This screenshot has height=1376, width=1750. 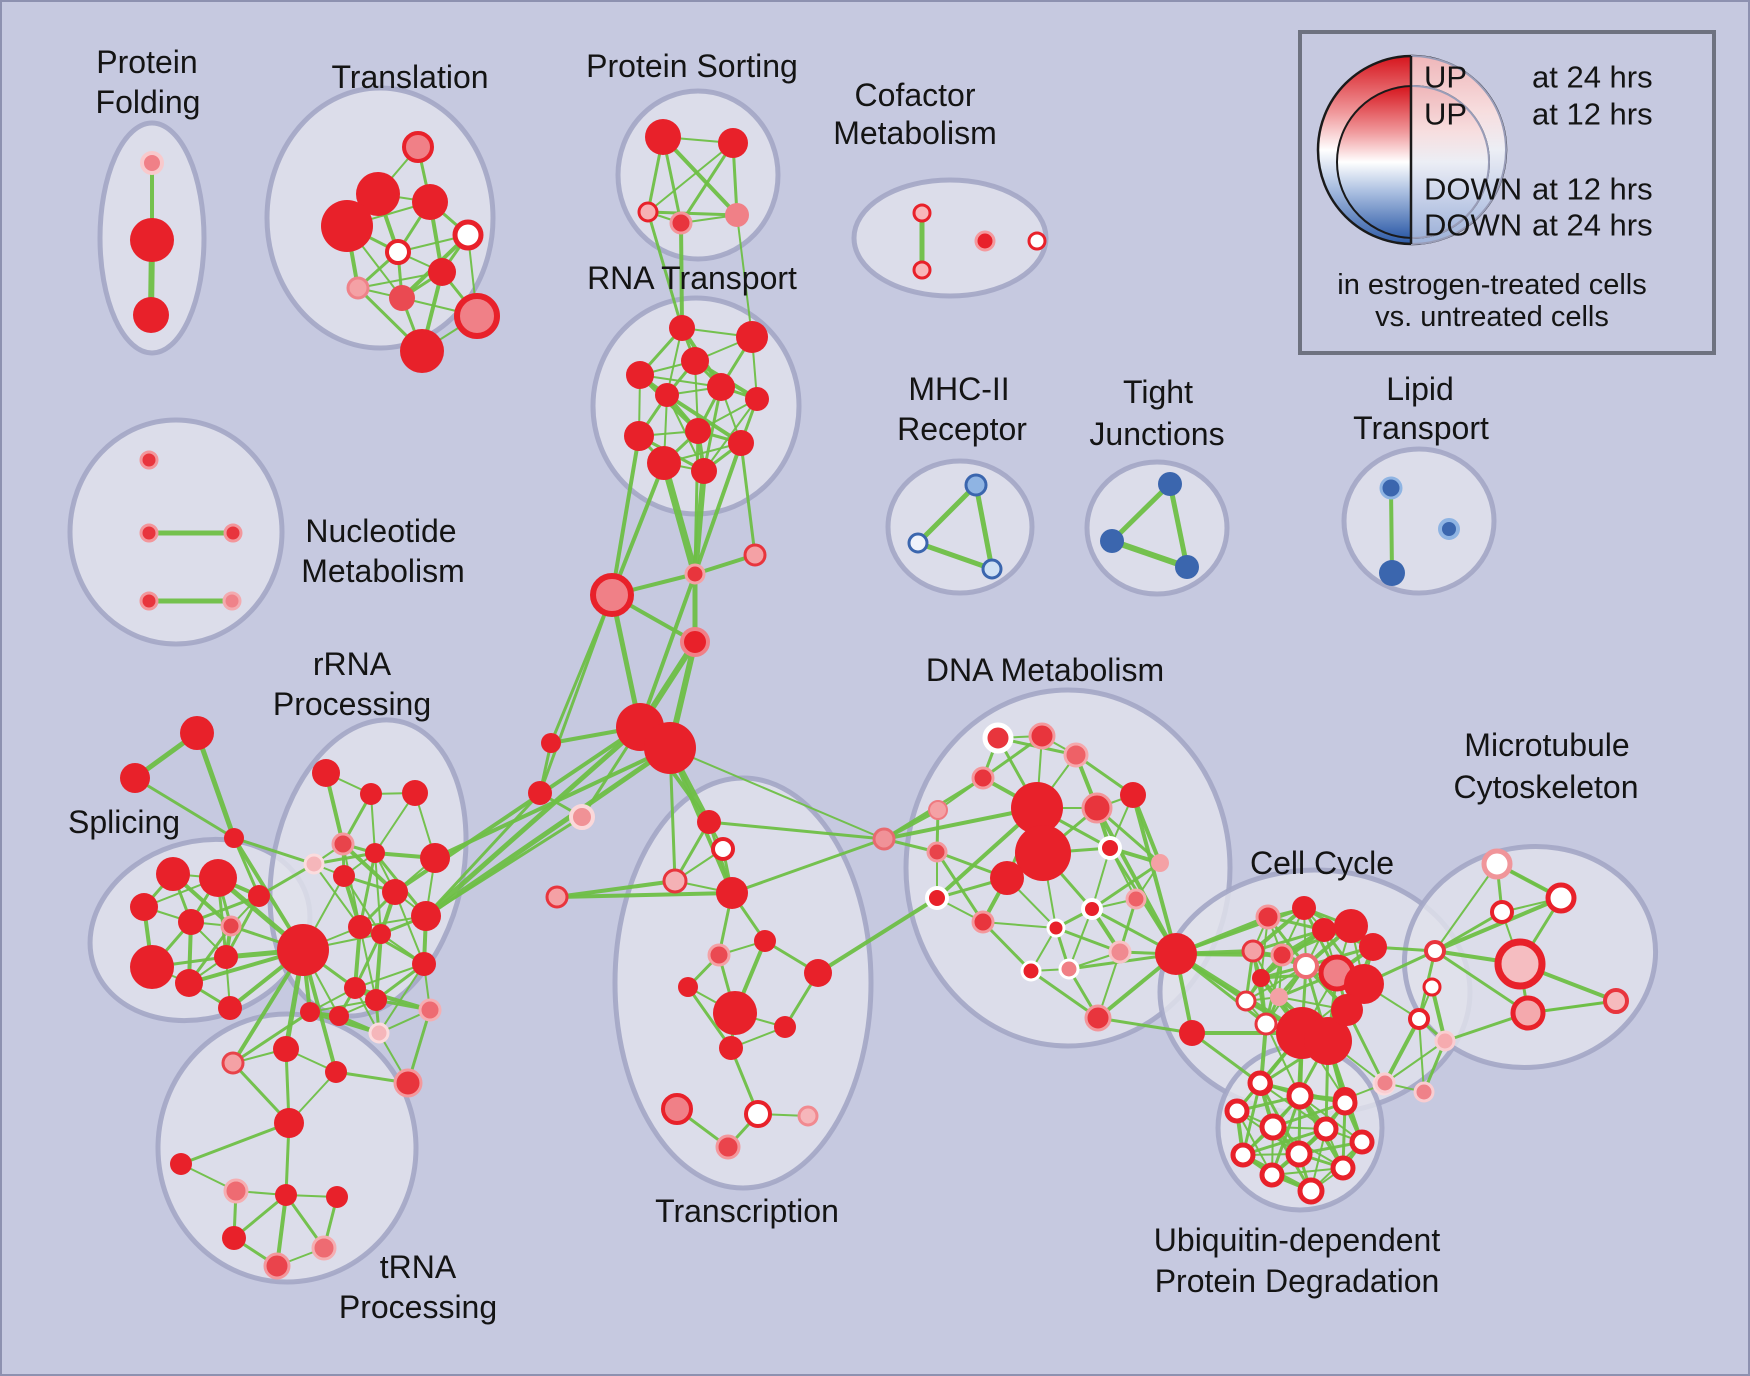 I want to click on network-edge-dm, so click(x=1064, y=994).